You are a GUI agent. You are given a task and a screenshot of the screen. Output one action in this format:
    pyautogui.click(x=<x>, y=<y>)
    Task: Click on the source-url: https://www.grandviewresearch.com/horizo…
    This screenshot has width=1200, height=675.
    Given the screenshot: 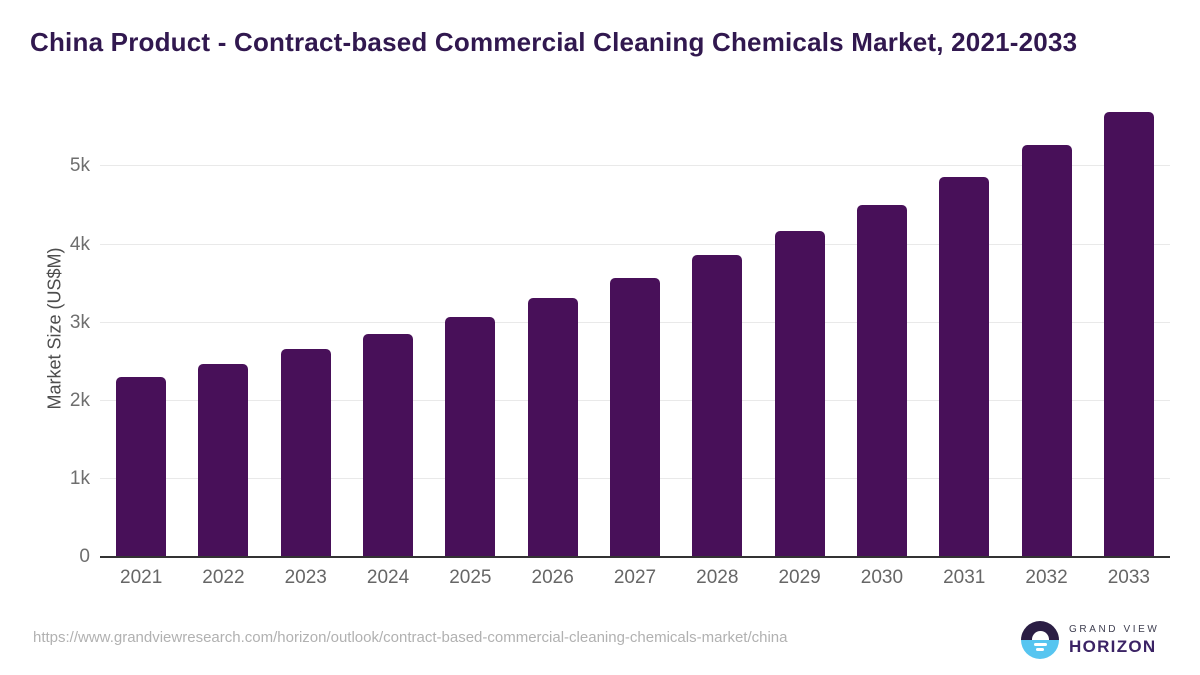 What is the action you would take?
    pyautogui.click(x=410, y=637)
    